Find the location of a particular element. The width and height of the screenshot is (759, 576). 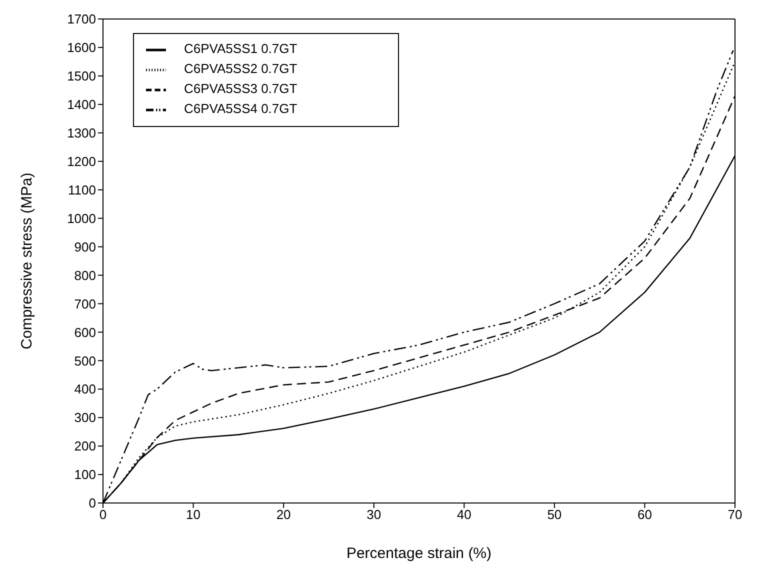

y-tick-label: 0 is located at coordinates (92, 503).